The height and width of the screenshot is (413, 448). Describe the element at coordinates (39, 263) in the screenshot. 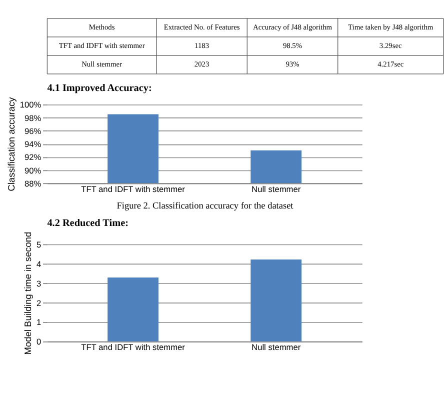

I see `y-tick-label: 4` at that location.